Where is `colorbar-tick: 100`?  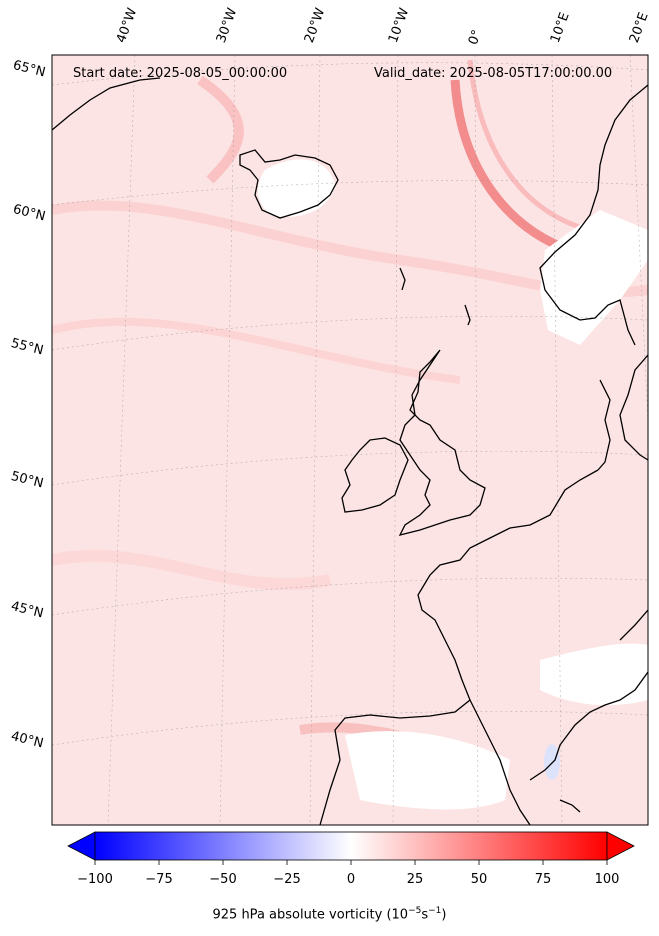 colorbar-tick: 100 is located at coordinates (607, 879).